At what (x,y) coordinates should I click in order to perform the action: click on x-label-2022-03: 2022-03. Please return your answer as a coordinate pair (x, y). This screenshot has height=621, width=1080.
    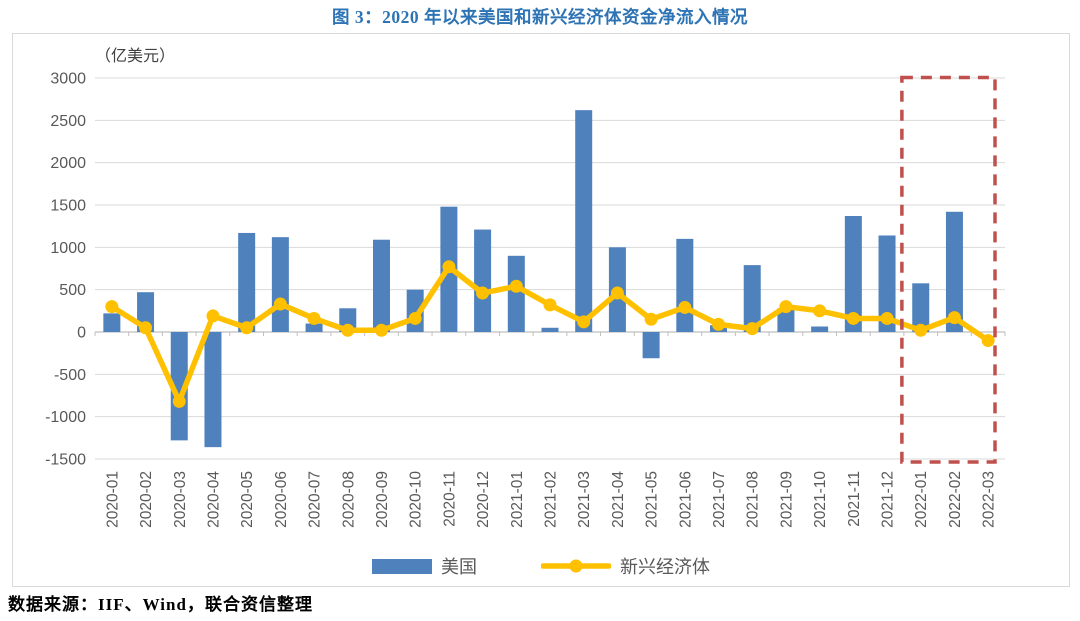
    Looking at the image, I should click on (989, 499).